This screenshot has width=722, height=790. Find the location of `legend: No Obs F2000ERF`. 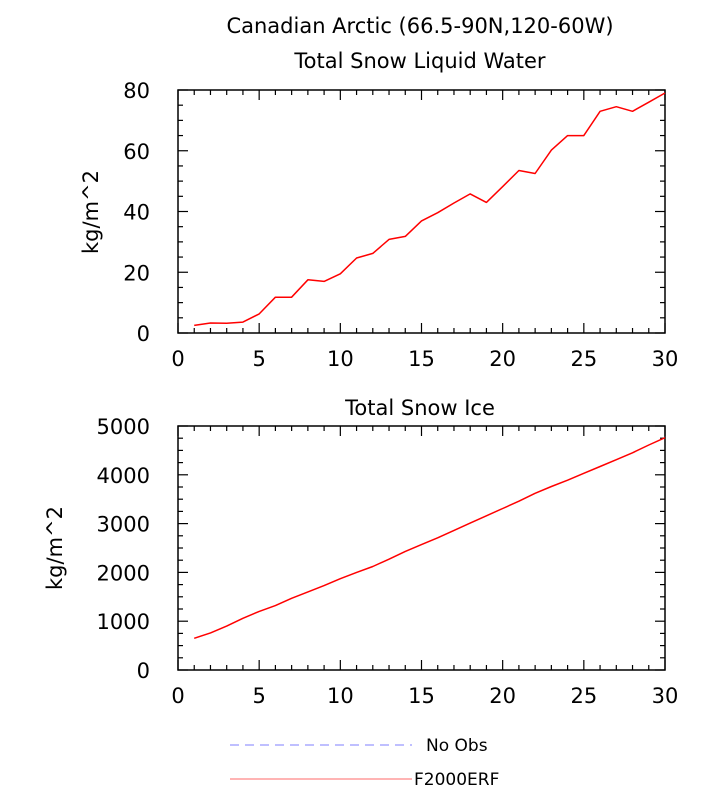

legend: No Obs F2000ERF is located at coordinates (364, 763).